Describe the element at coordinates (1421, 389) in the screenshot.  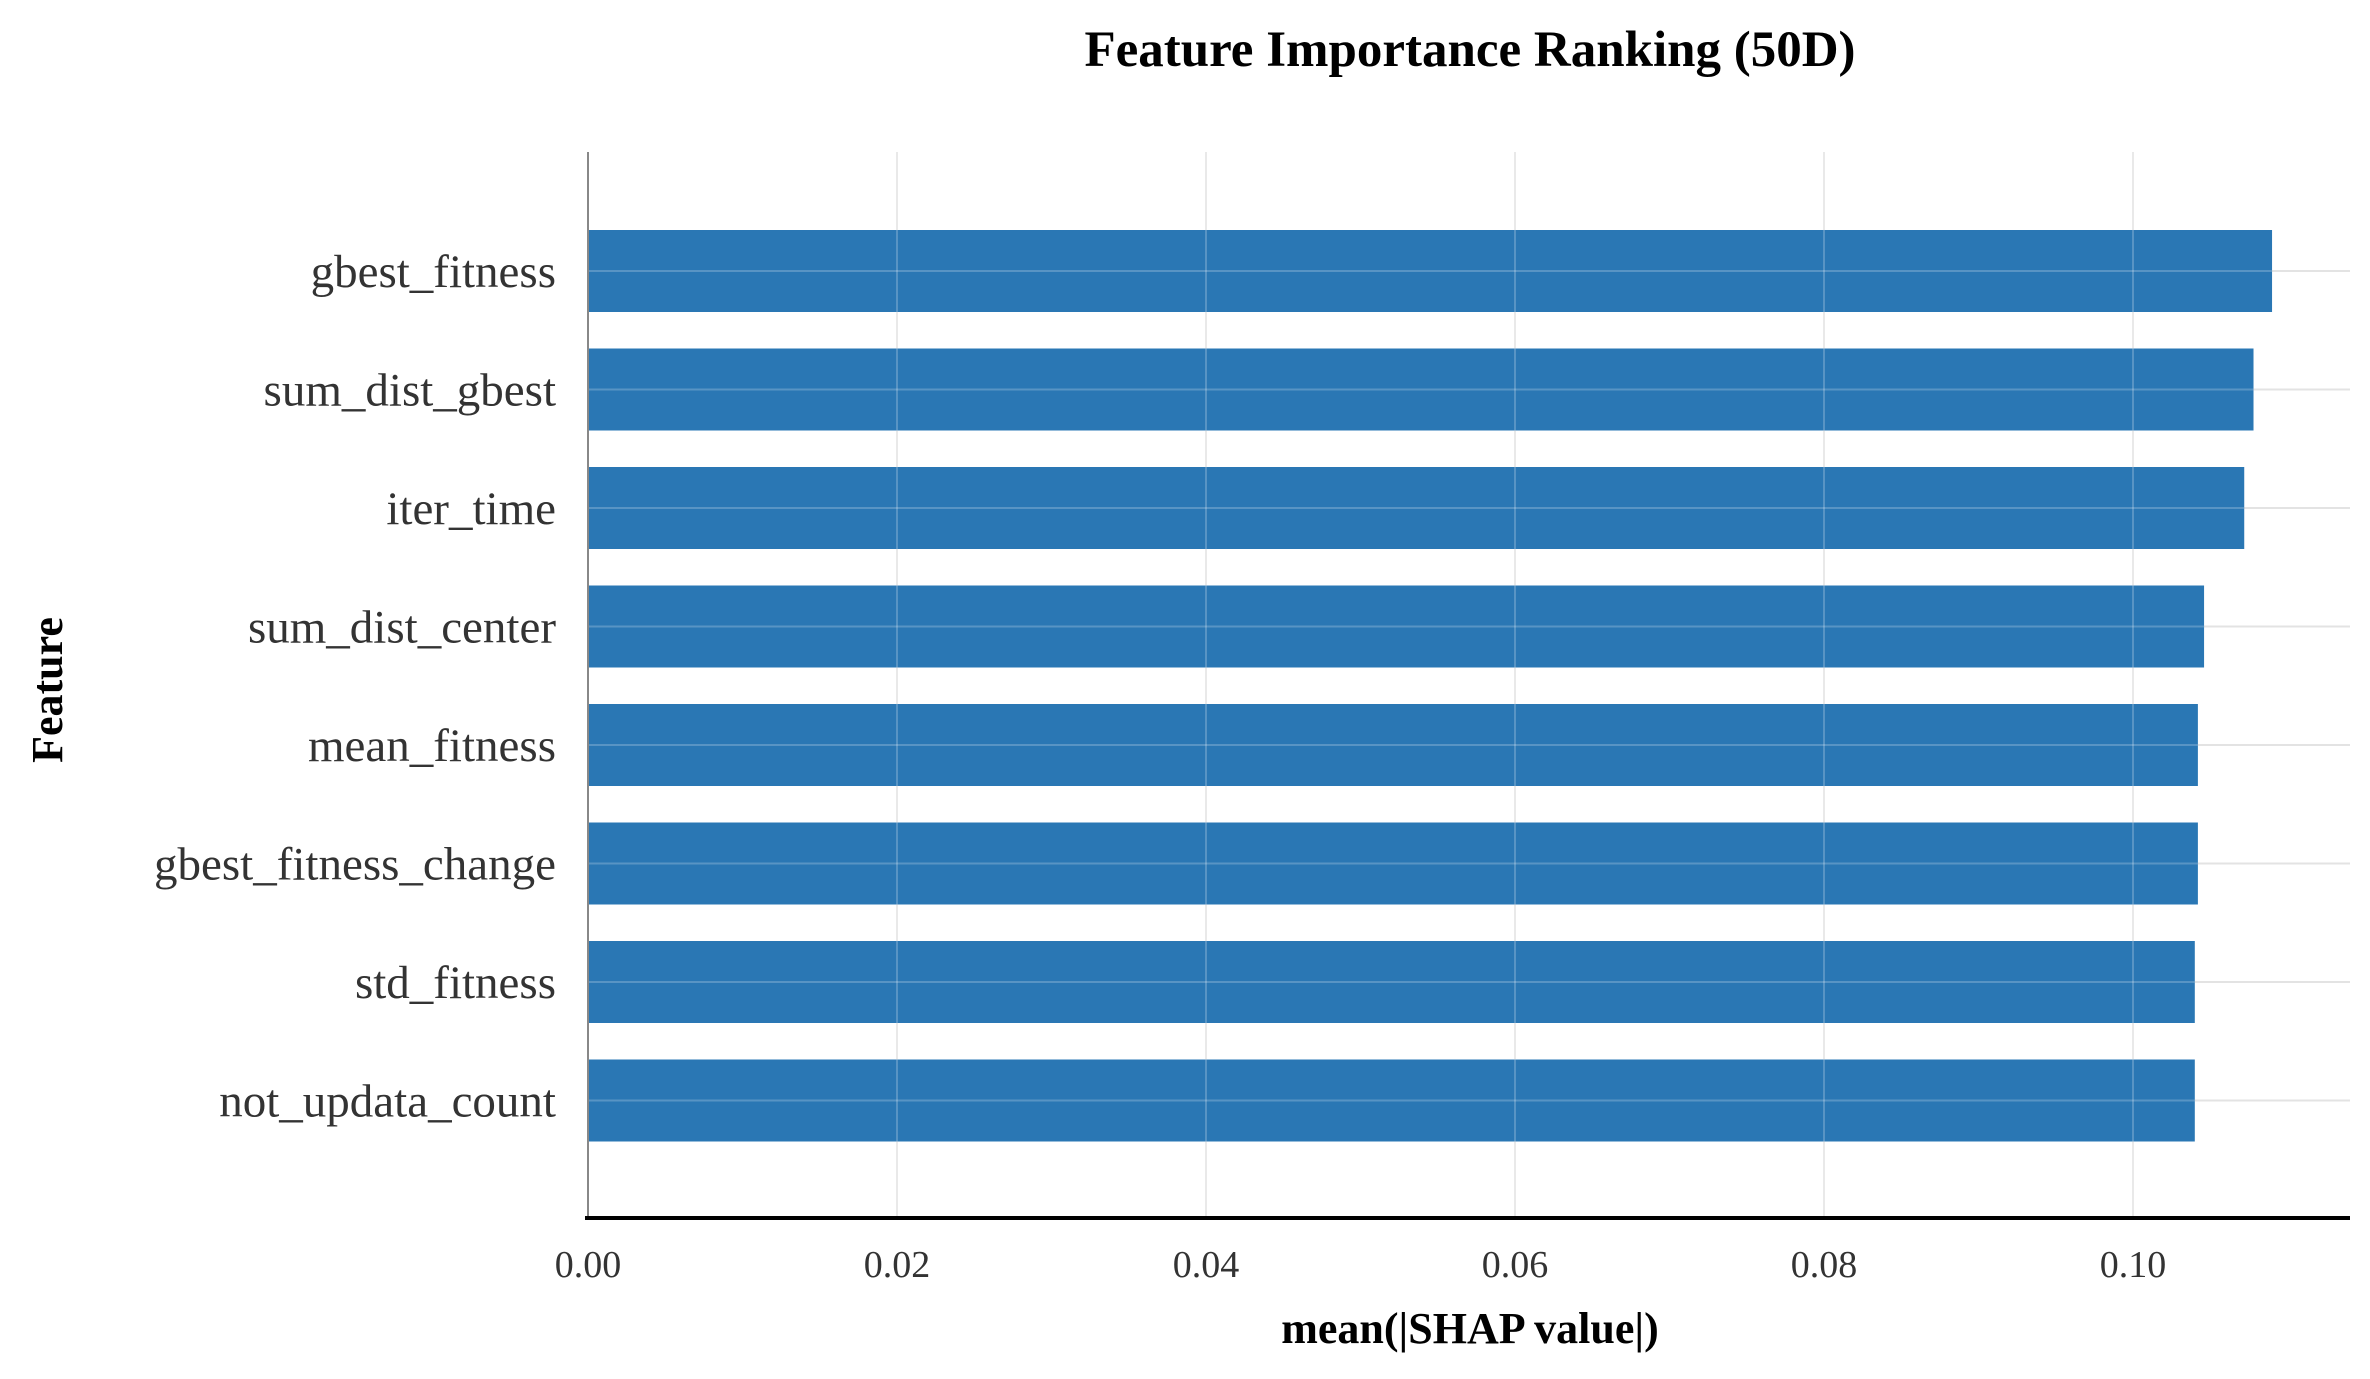
I see `bar-sum-dist-gbest` at that location.